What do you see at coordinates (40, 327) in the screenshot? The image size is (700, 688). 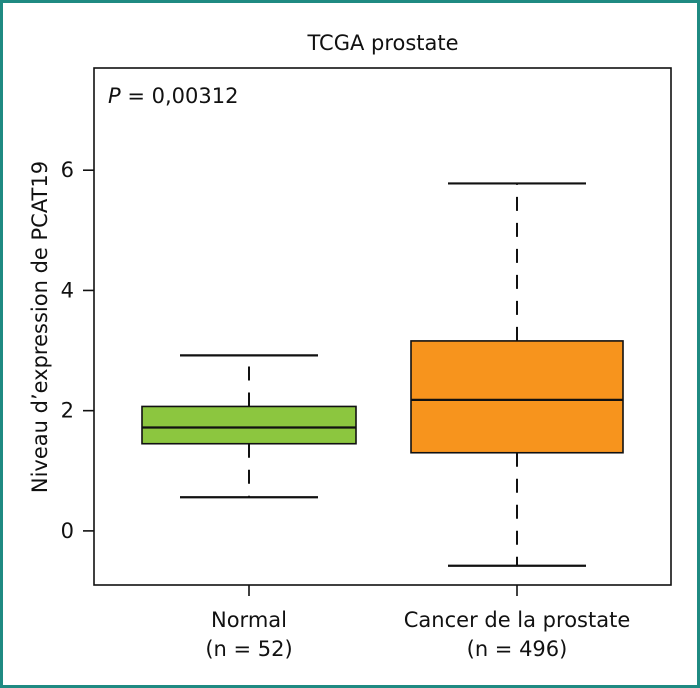 I see `y-axis-label: Niveau d’expression de PCAT19` at bounding box center [40, 327].